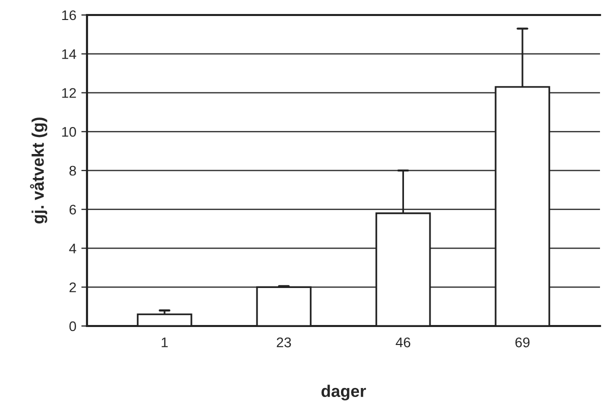 The height and width of the screenshot is (404, 602). What do you see at coordinates (72, 249) in the screenshot?
I see `y-tick-label: 4` at bounding box center [72, 249].